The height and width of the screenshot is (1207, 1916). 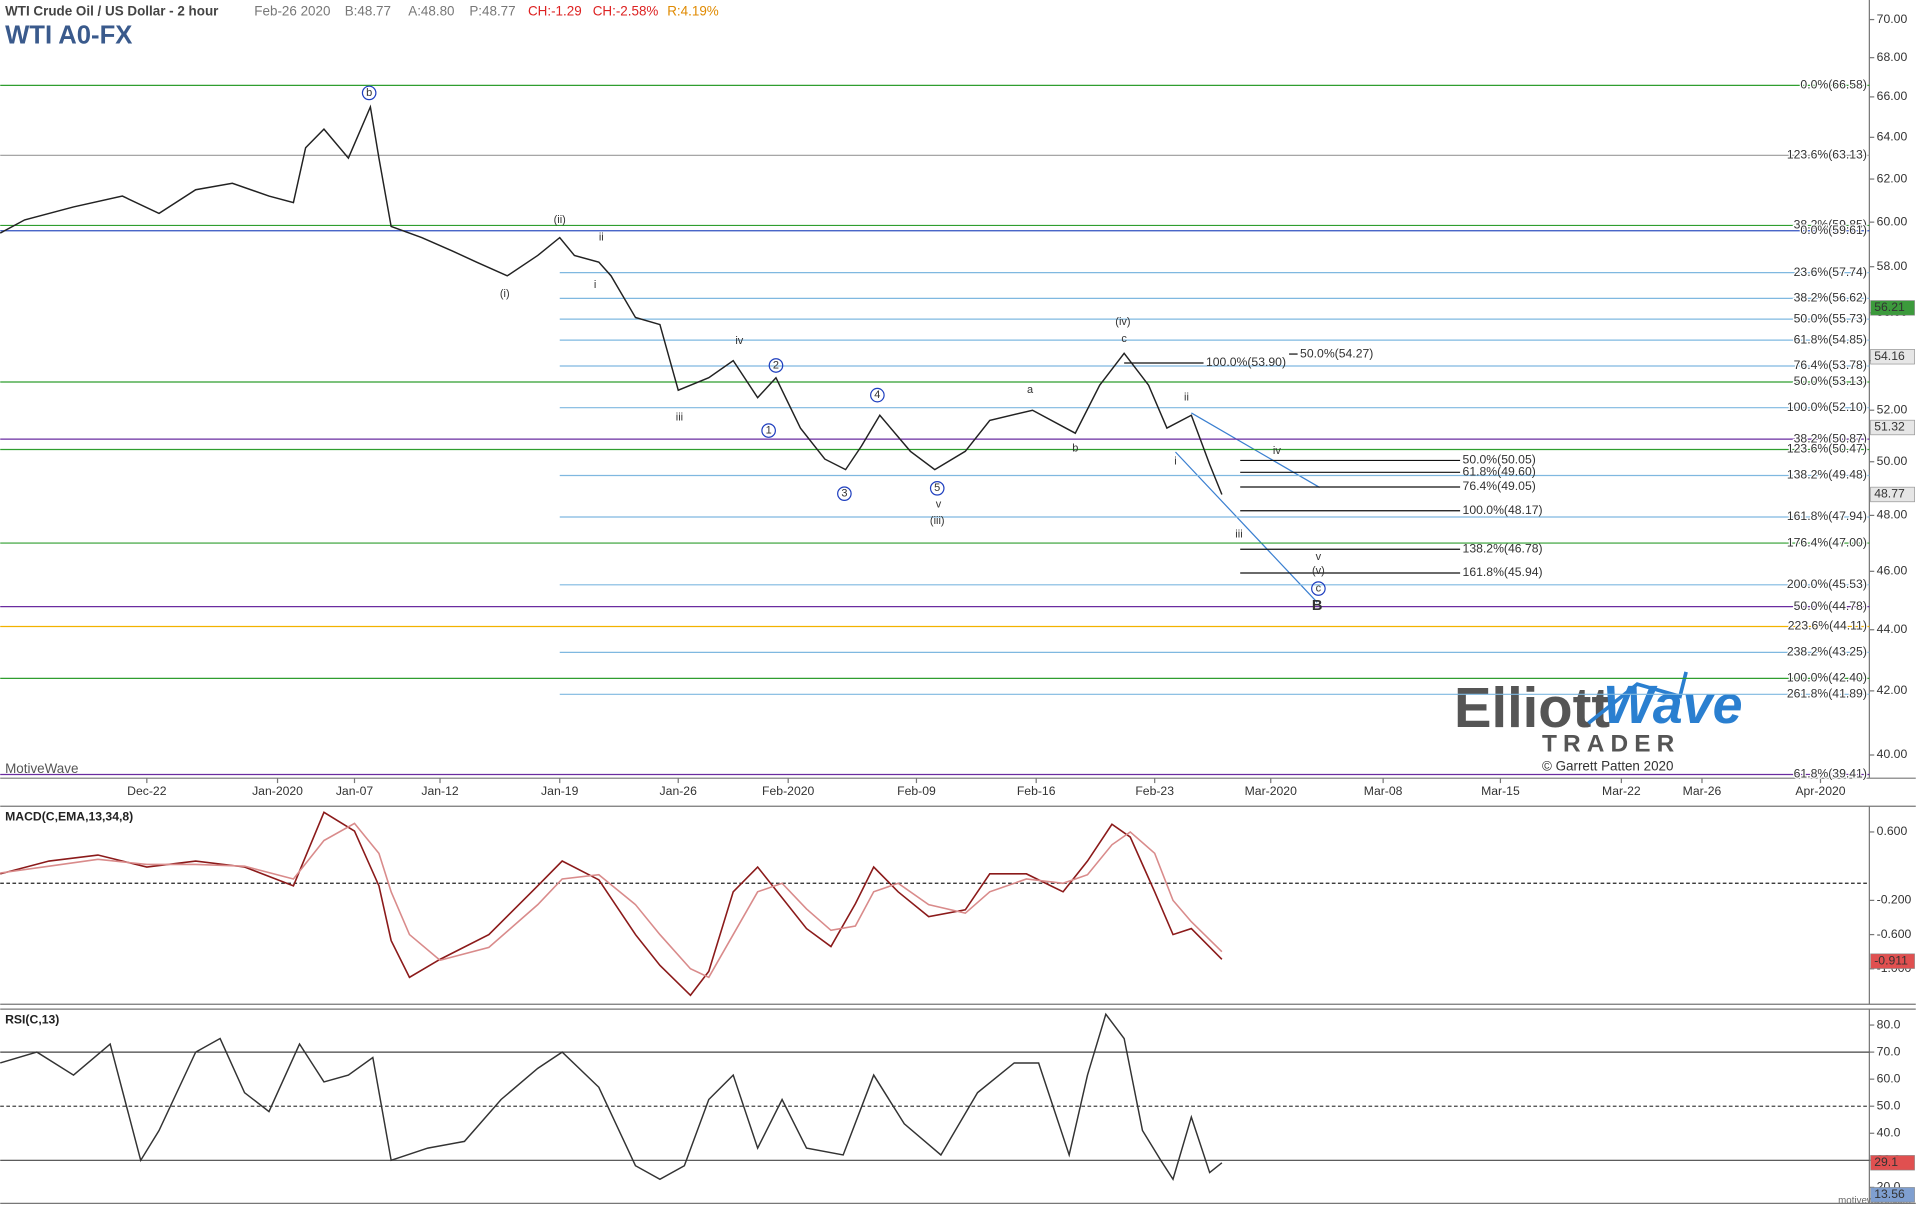 I want to click on quote-bid: B:48.77, so click(x=368, y=11).